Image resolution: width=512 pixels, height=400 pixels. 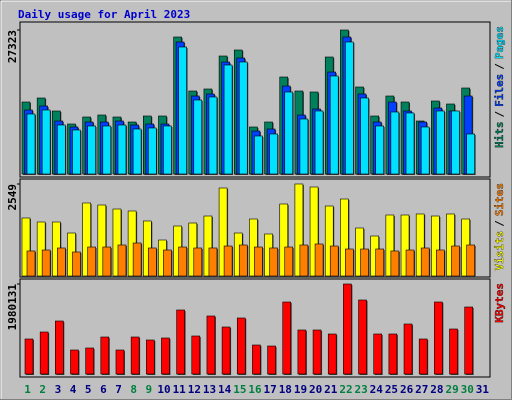 What do you see at coordinates (255, 389) in the screenshot?
I see `x-tick-label: 16` at bounding box center [255, 389].